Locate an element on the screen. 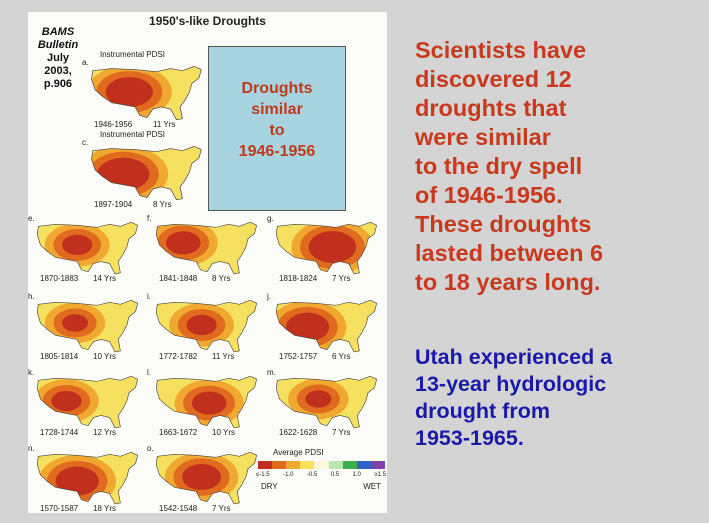 The height and width of the screenshot is (523, 709). legend-color-bar is located at coordinates (321, 465).